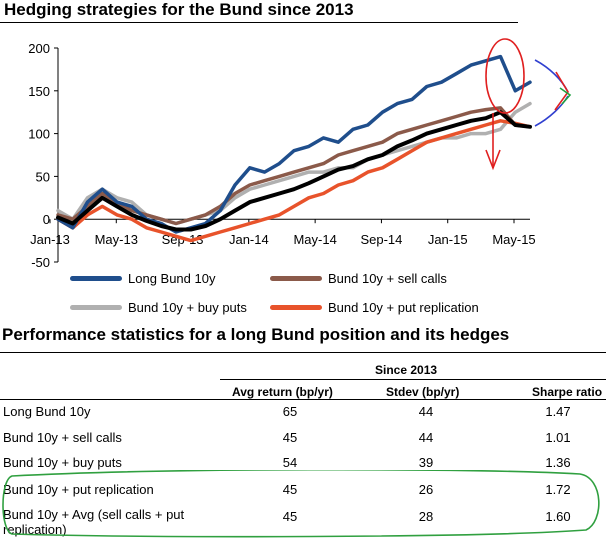 The width and height of the screenshot is (606, 540). What do you see at coordinates (249, 239) in the screenshot?
I see `x-tick-label: Jan-14` at bounding box center [249, 239].